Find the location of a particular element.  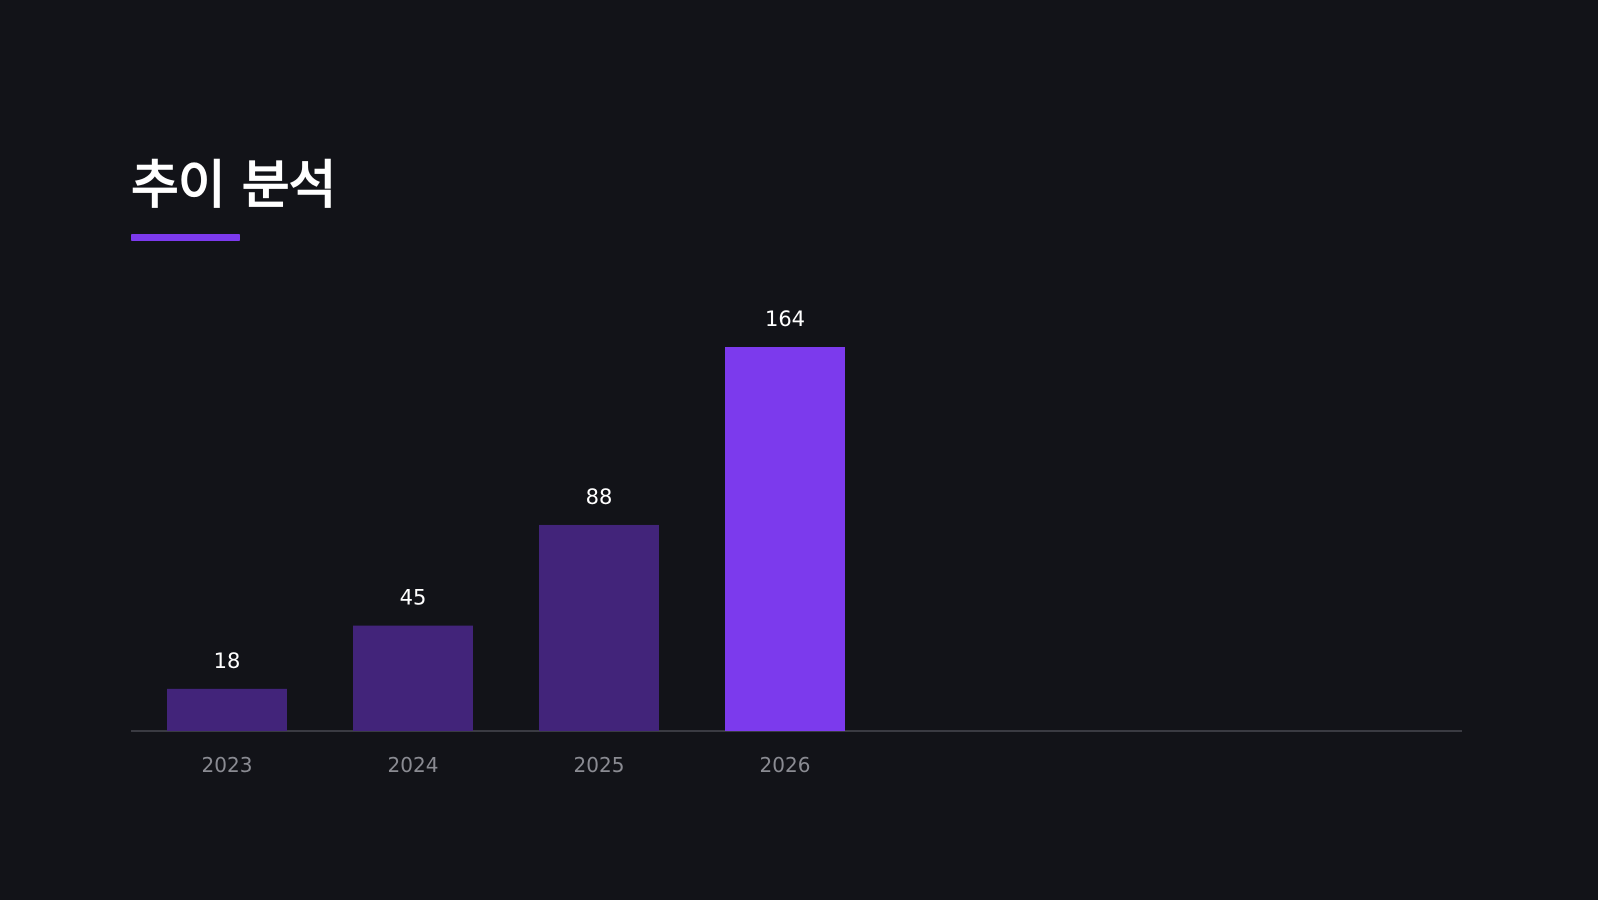

bar-2023 is located at coordinates (227, 709).